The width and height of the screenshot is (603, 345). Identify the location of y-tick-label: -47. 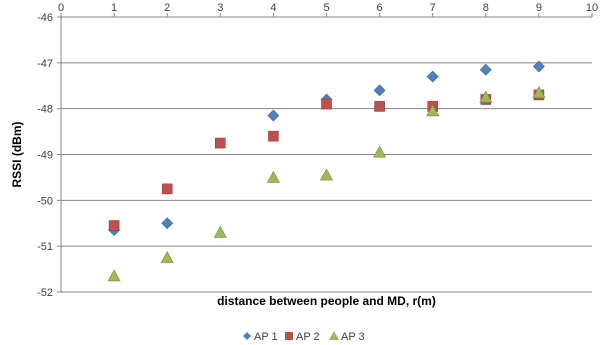
(45, 64).